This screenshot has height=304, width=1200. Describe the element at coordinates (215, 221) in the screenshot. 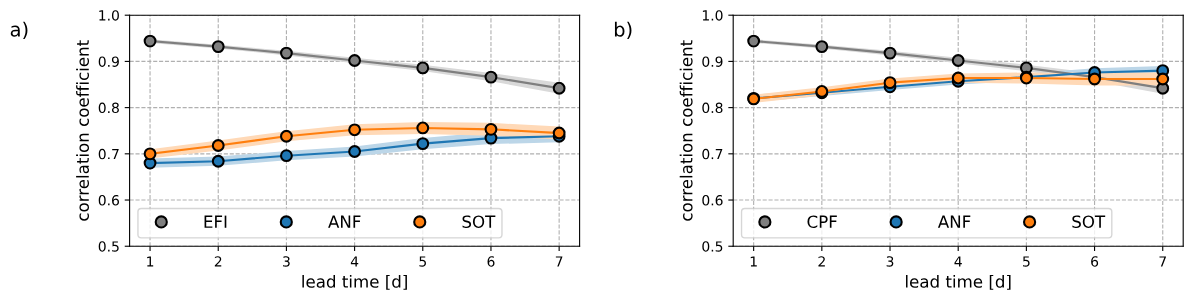

I see `legend-label: EFI` at that location.